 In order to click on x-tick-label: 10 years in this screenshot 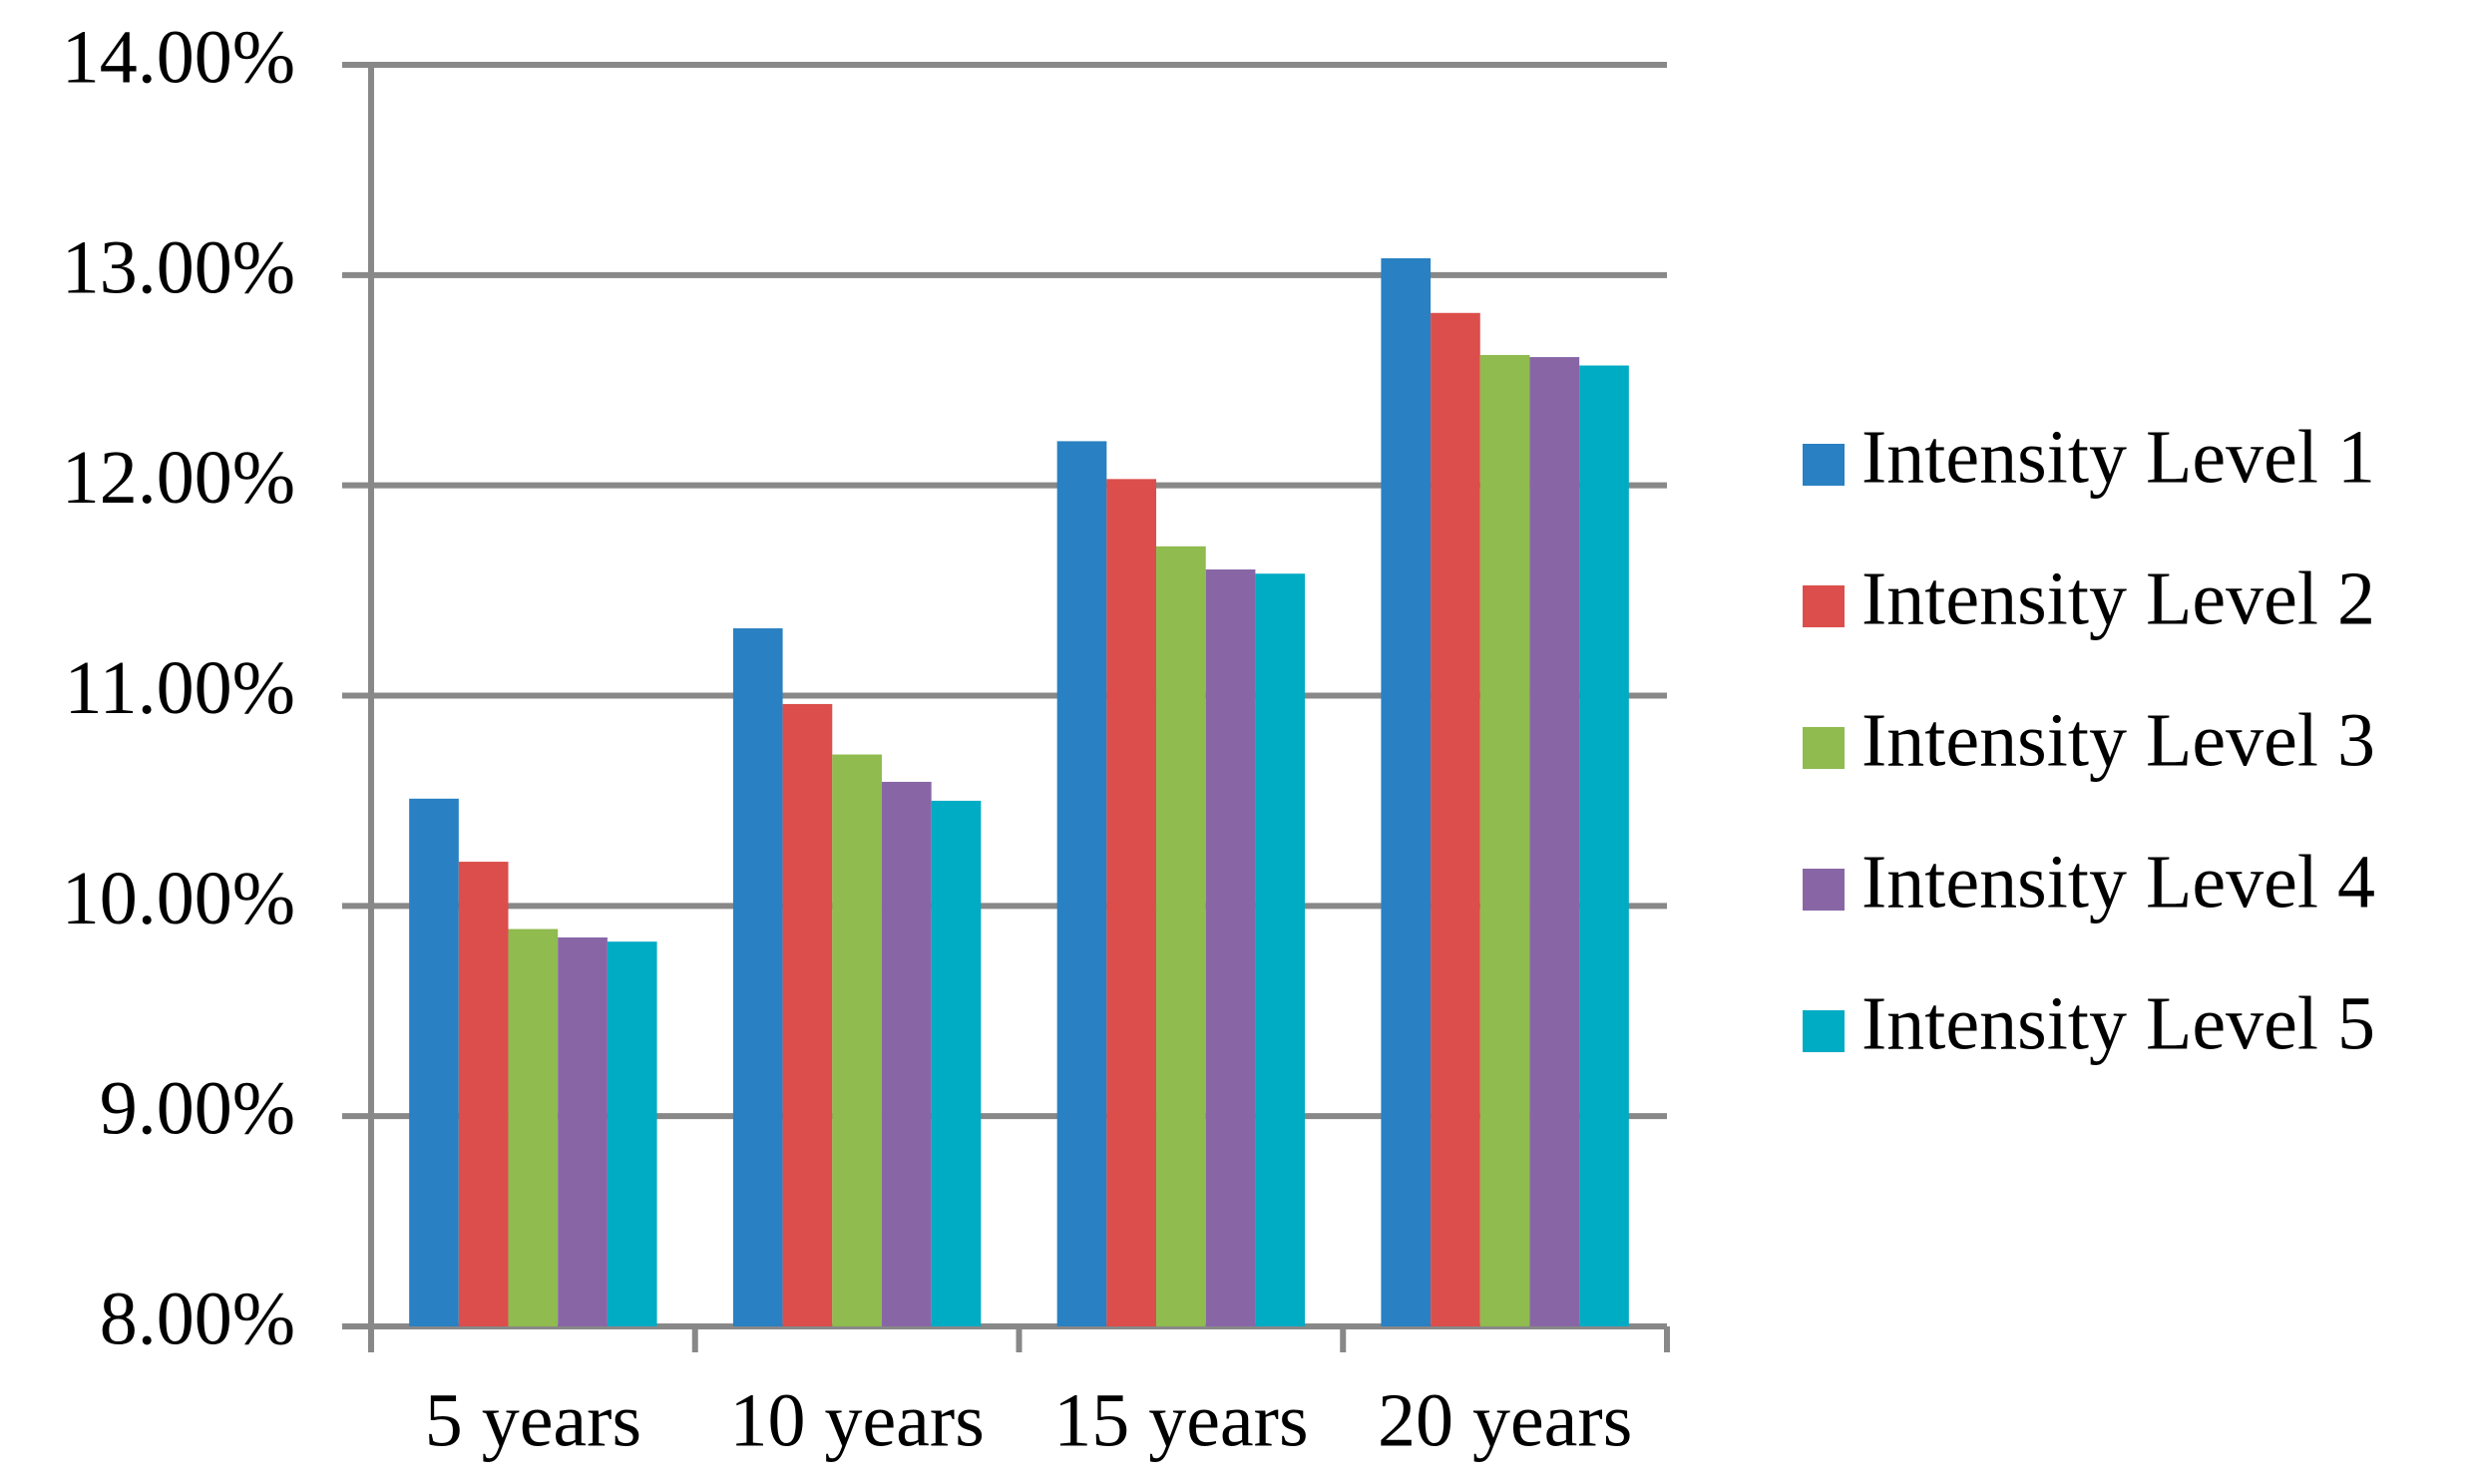, I will do `click(856, 1420)`.